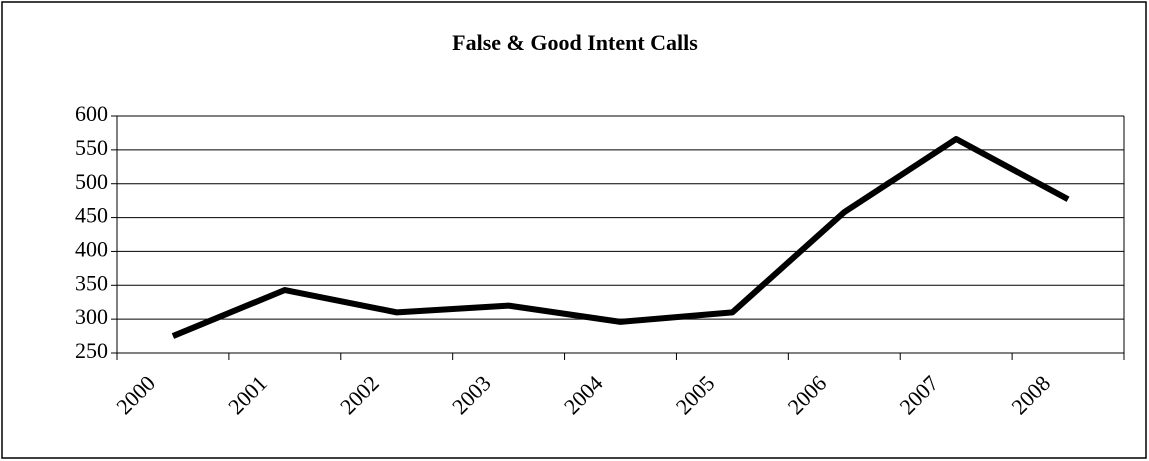 The image size is (1149, 461). Describe the element at coordinates (91, 147) in the screenshot. I see `y-tick-label: 550` at that location.